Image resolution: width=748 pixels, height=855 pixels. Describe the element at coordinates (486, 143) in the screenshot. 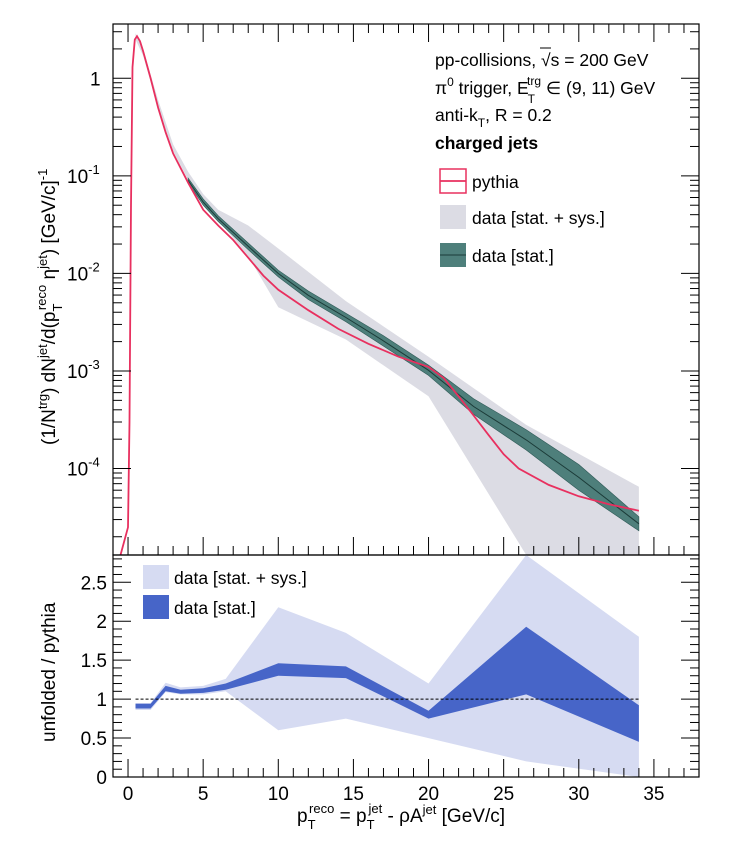

I see `info-line-4: charged jets` at that location.